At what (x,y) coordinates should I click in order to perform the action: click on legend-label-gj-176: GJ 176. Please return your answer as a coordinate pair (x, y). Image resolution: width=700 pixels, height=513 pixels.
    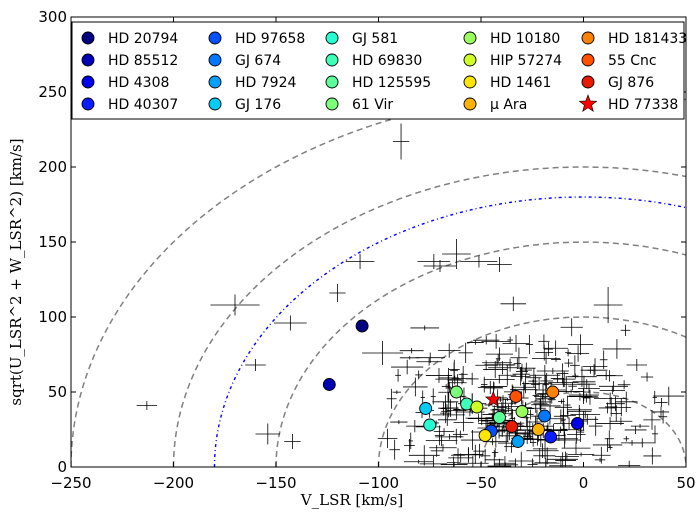
    Looking at the image, I should click on (258, 105).